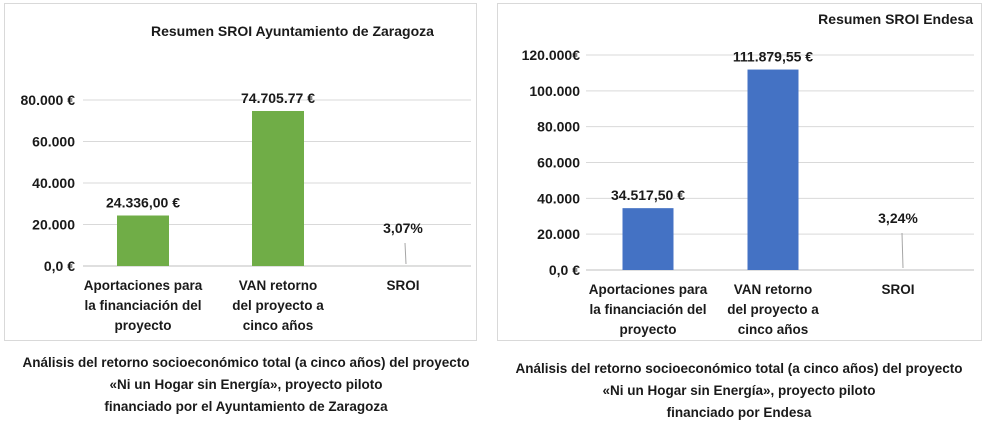  What do you see at coordinates (554, 91) in the screenshot?
I see `y-tick-label: 100.000` at bounding box center [554, 91].